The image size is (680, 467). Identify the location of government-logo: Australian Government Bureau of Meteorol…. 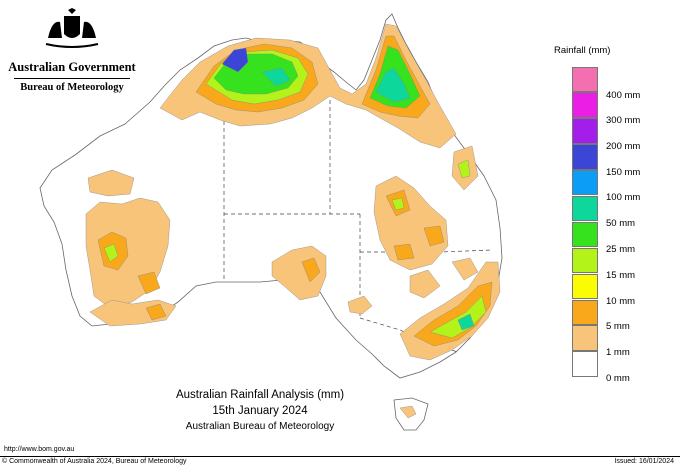
(72, 53).